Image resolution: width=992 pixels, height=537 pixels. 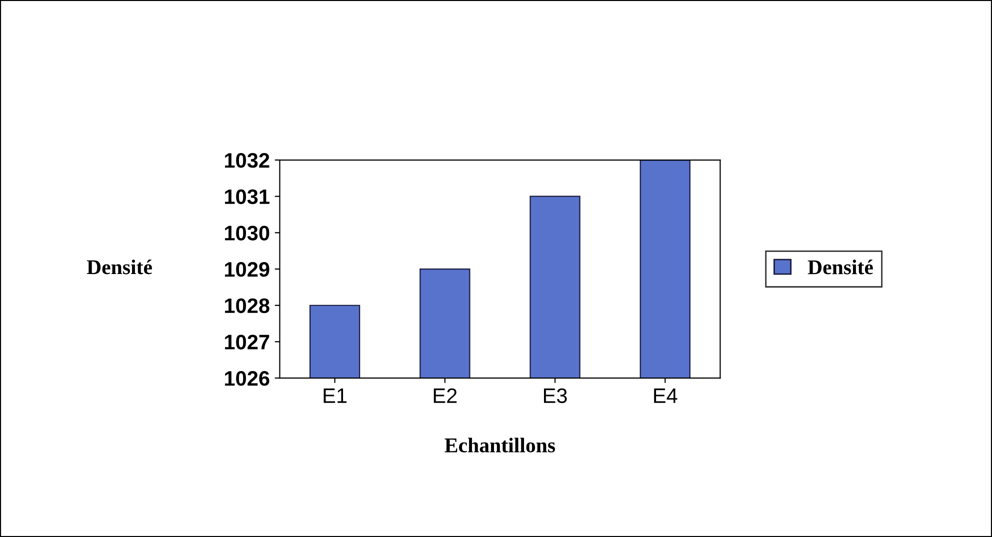 What do you see at coordinates (500, 445) in the screenshot?
I see `x-axis-title: Echantillons` at bounding box center [500, 445].